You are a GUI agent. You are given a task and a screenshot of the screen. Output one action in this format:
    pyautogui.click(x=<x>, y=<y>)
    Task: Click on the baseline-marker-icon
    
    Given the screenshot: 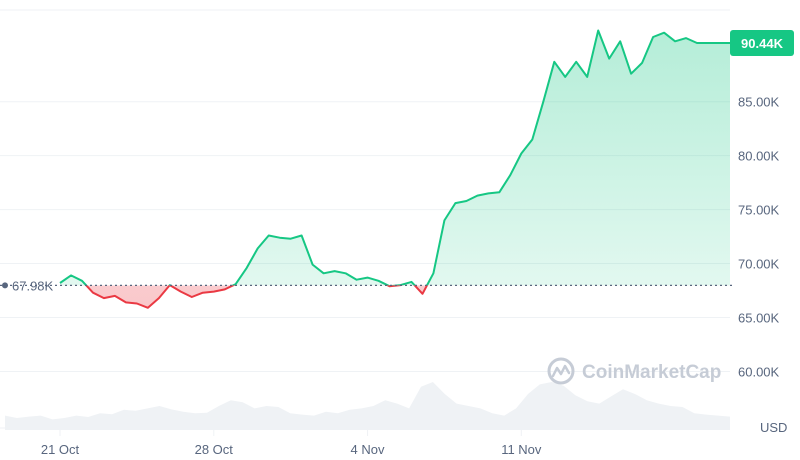 What is the action you would take?
    pyautogui.click(x=5, y=285)
    